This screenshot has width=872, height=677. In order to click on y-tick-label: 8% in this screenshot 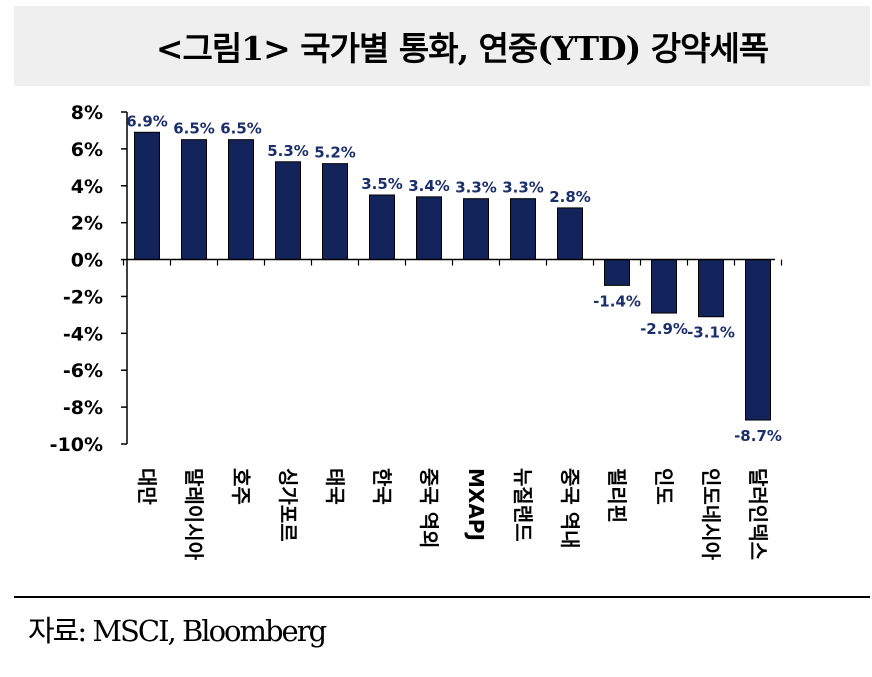, I will do `click(87, 113)`.